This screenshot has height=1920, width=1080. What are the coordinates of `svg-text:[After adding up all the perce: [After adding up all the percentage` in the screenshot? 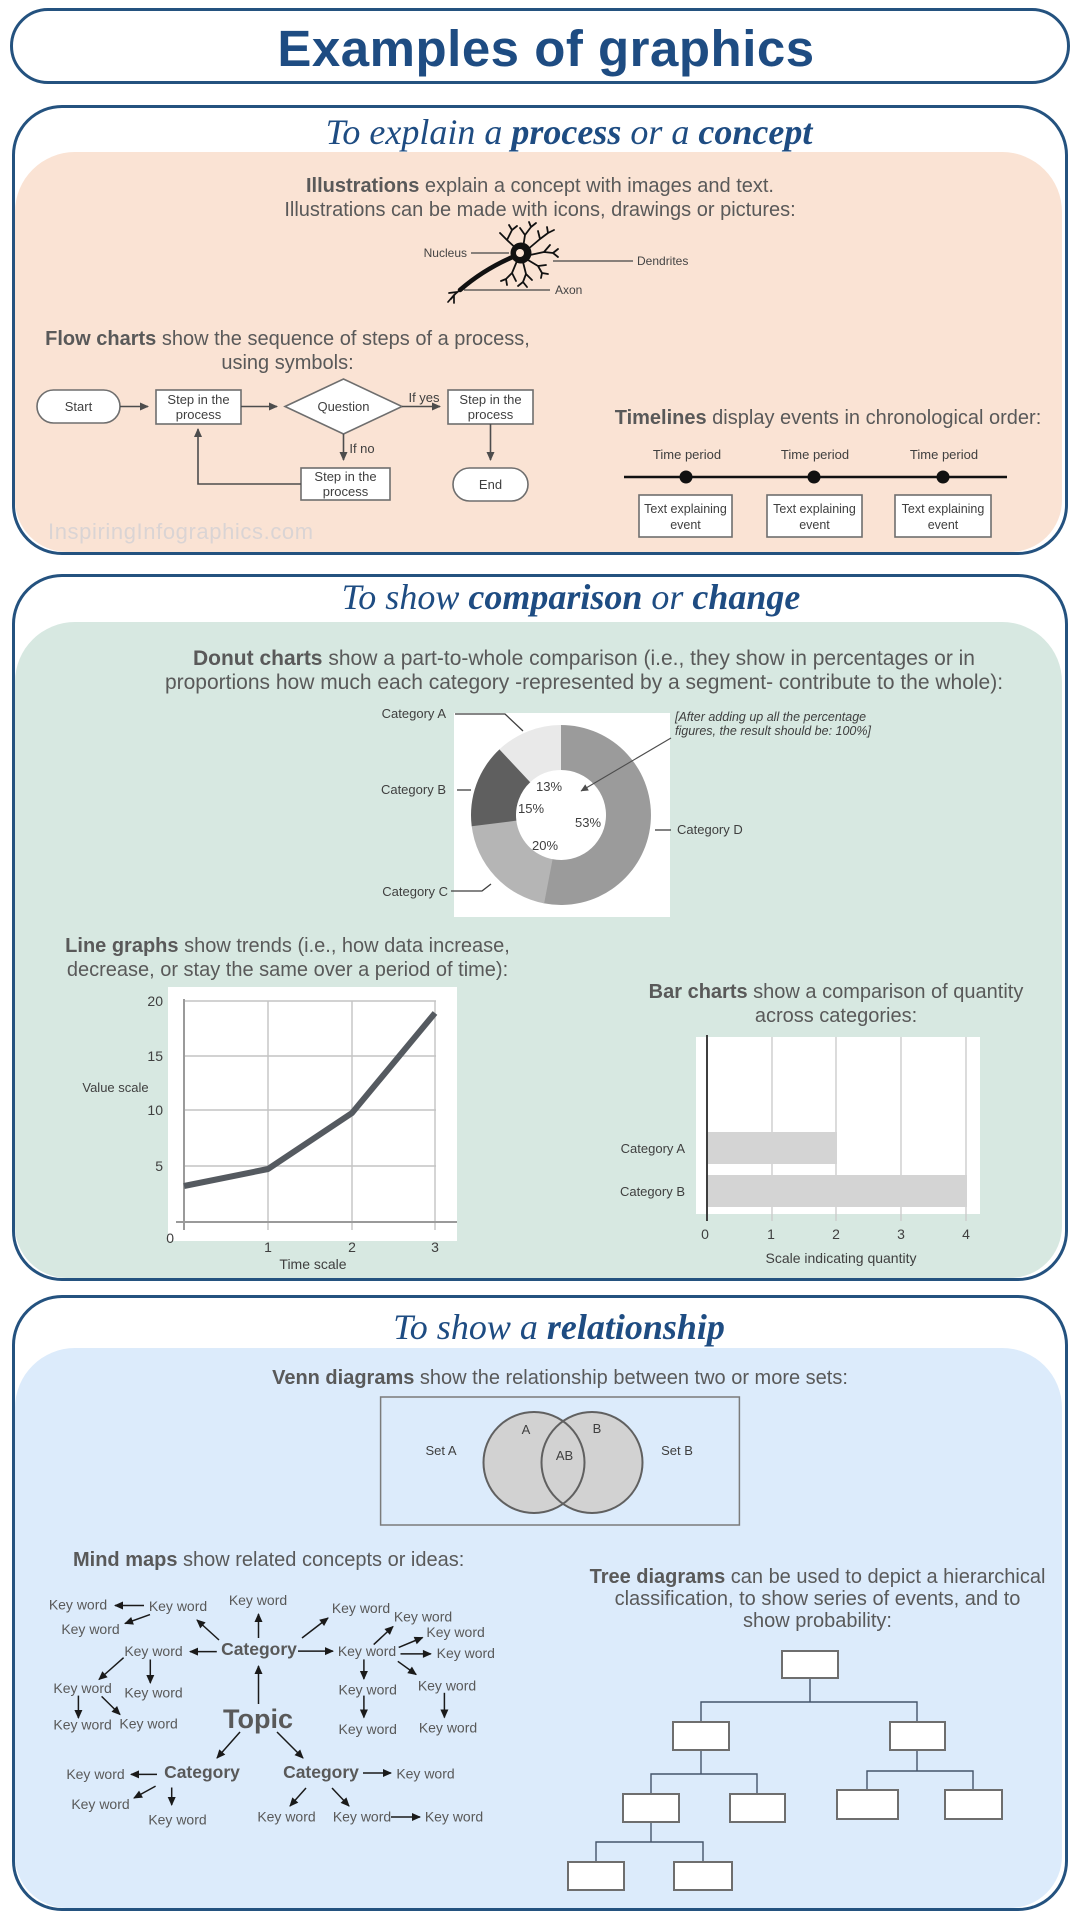 It's located at (770, 717).